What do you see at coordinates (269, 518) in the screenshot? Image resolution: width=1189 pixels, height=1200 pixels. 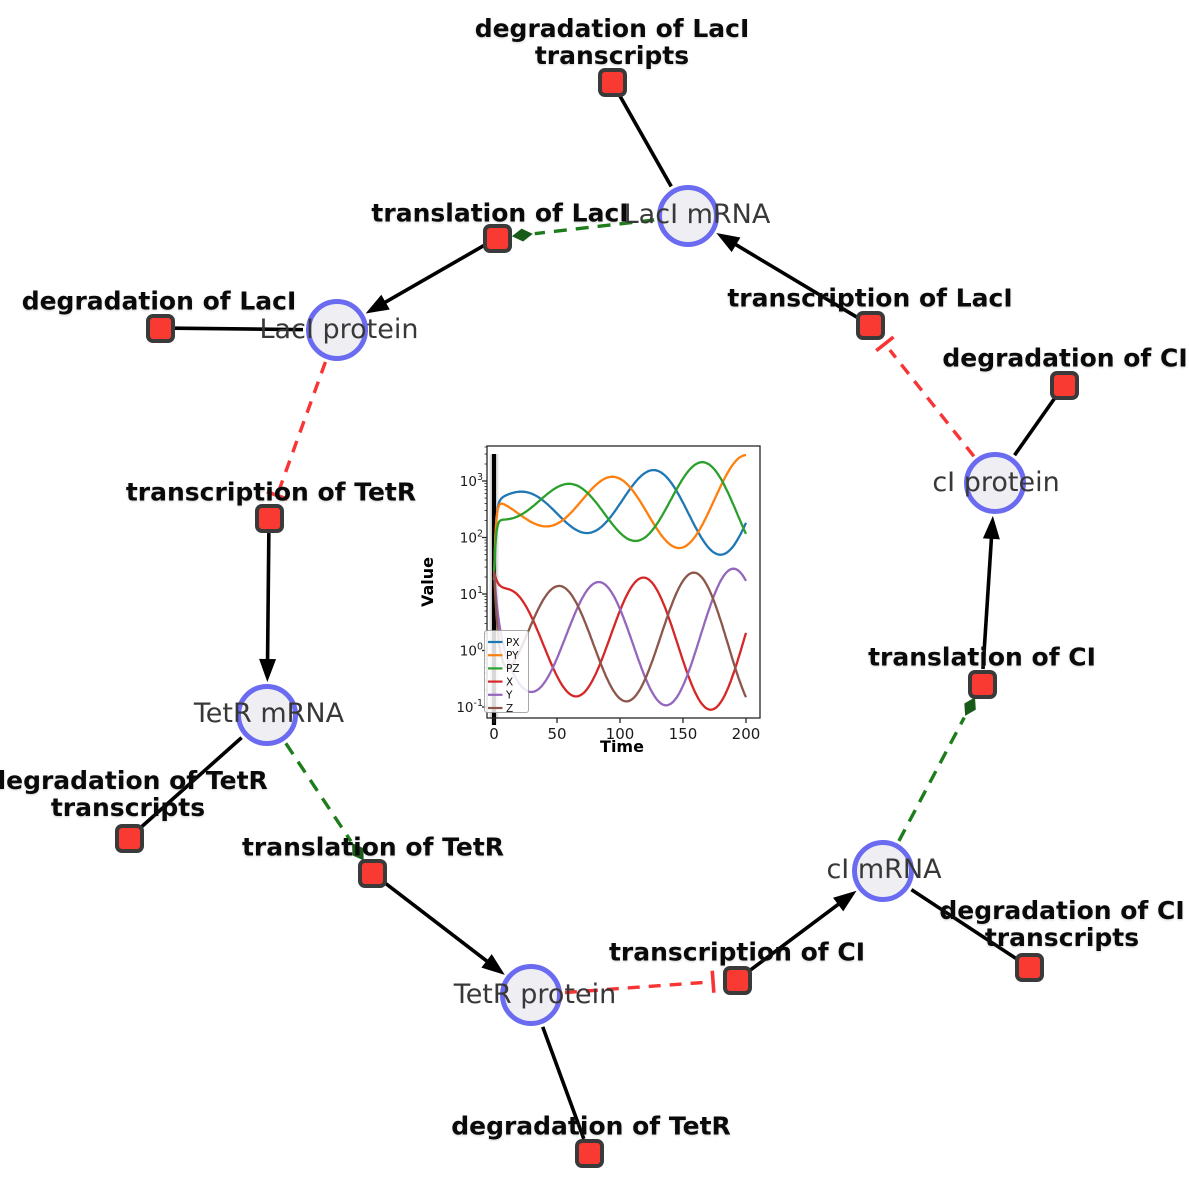 I see `reaction-node-tx_tetr` at bounding box center [269, 518].